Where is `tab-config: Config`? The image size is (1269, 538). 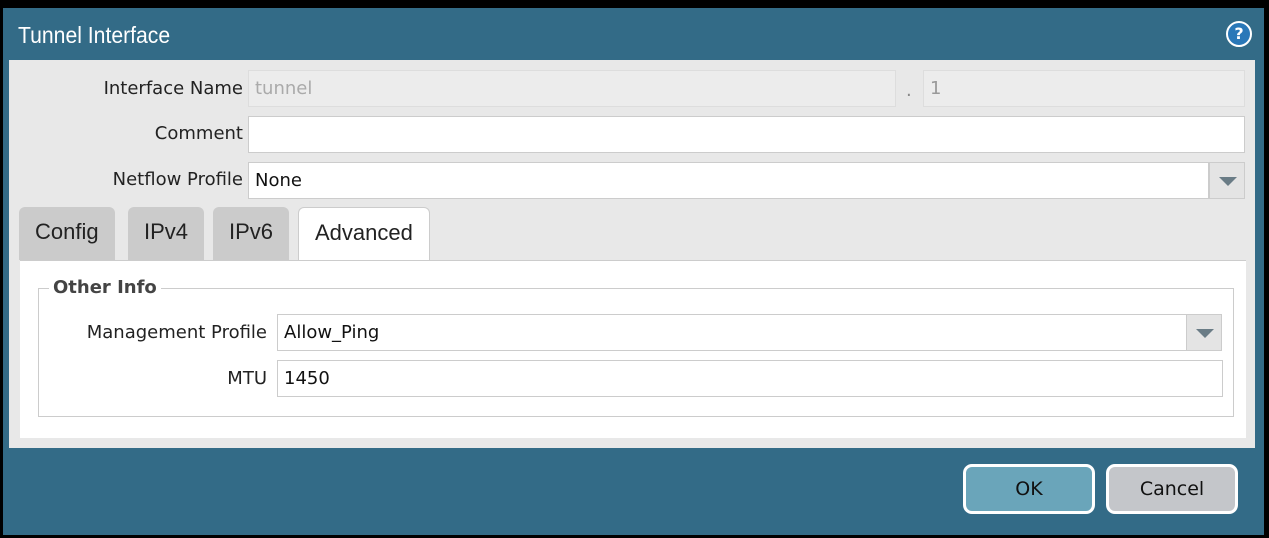
tab-config: Config is located at coordinates (67, 233).